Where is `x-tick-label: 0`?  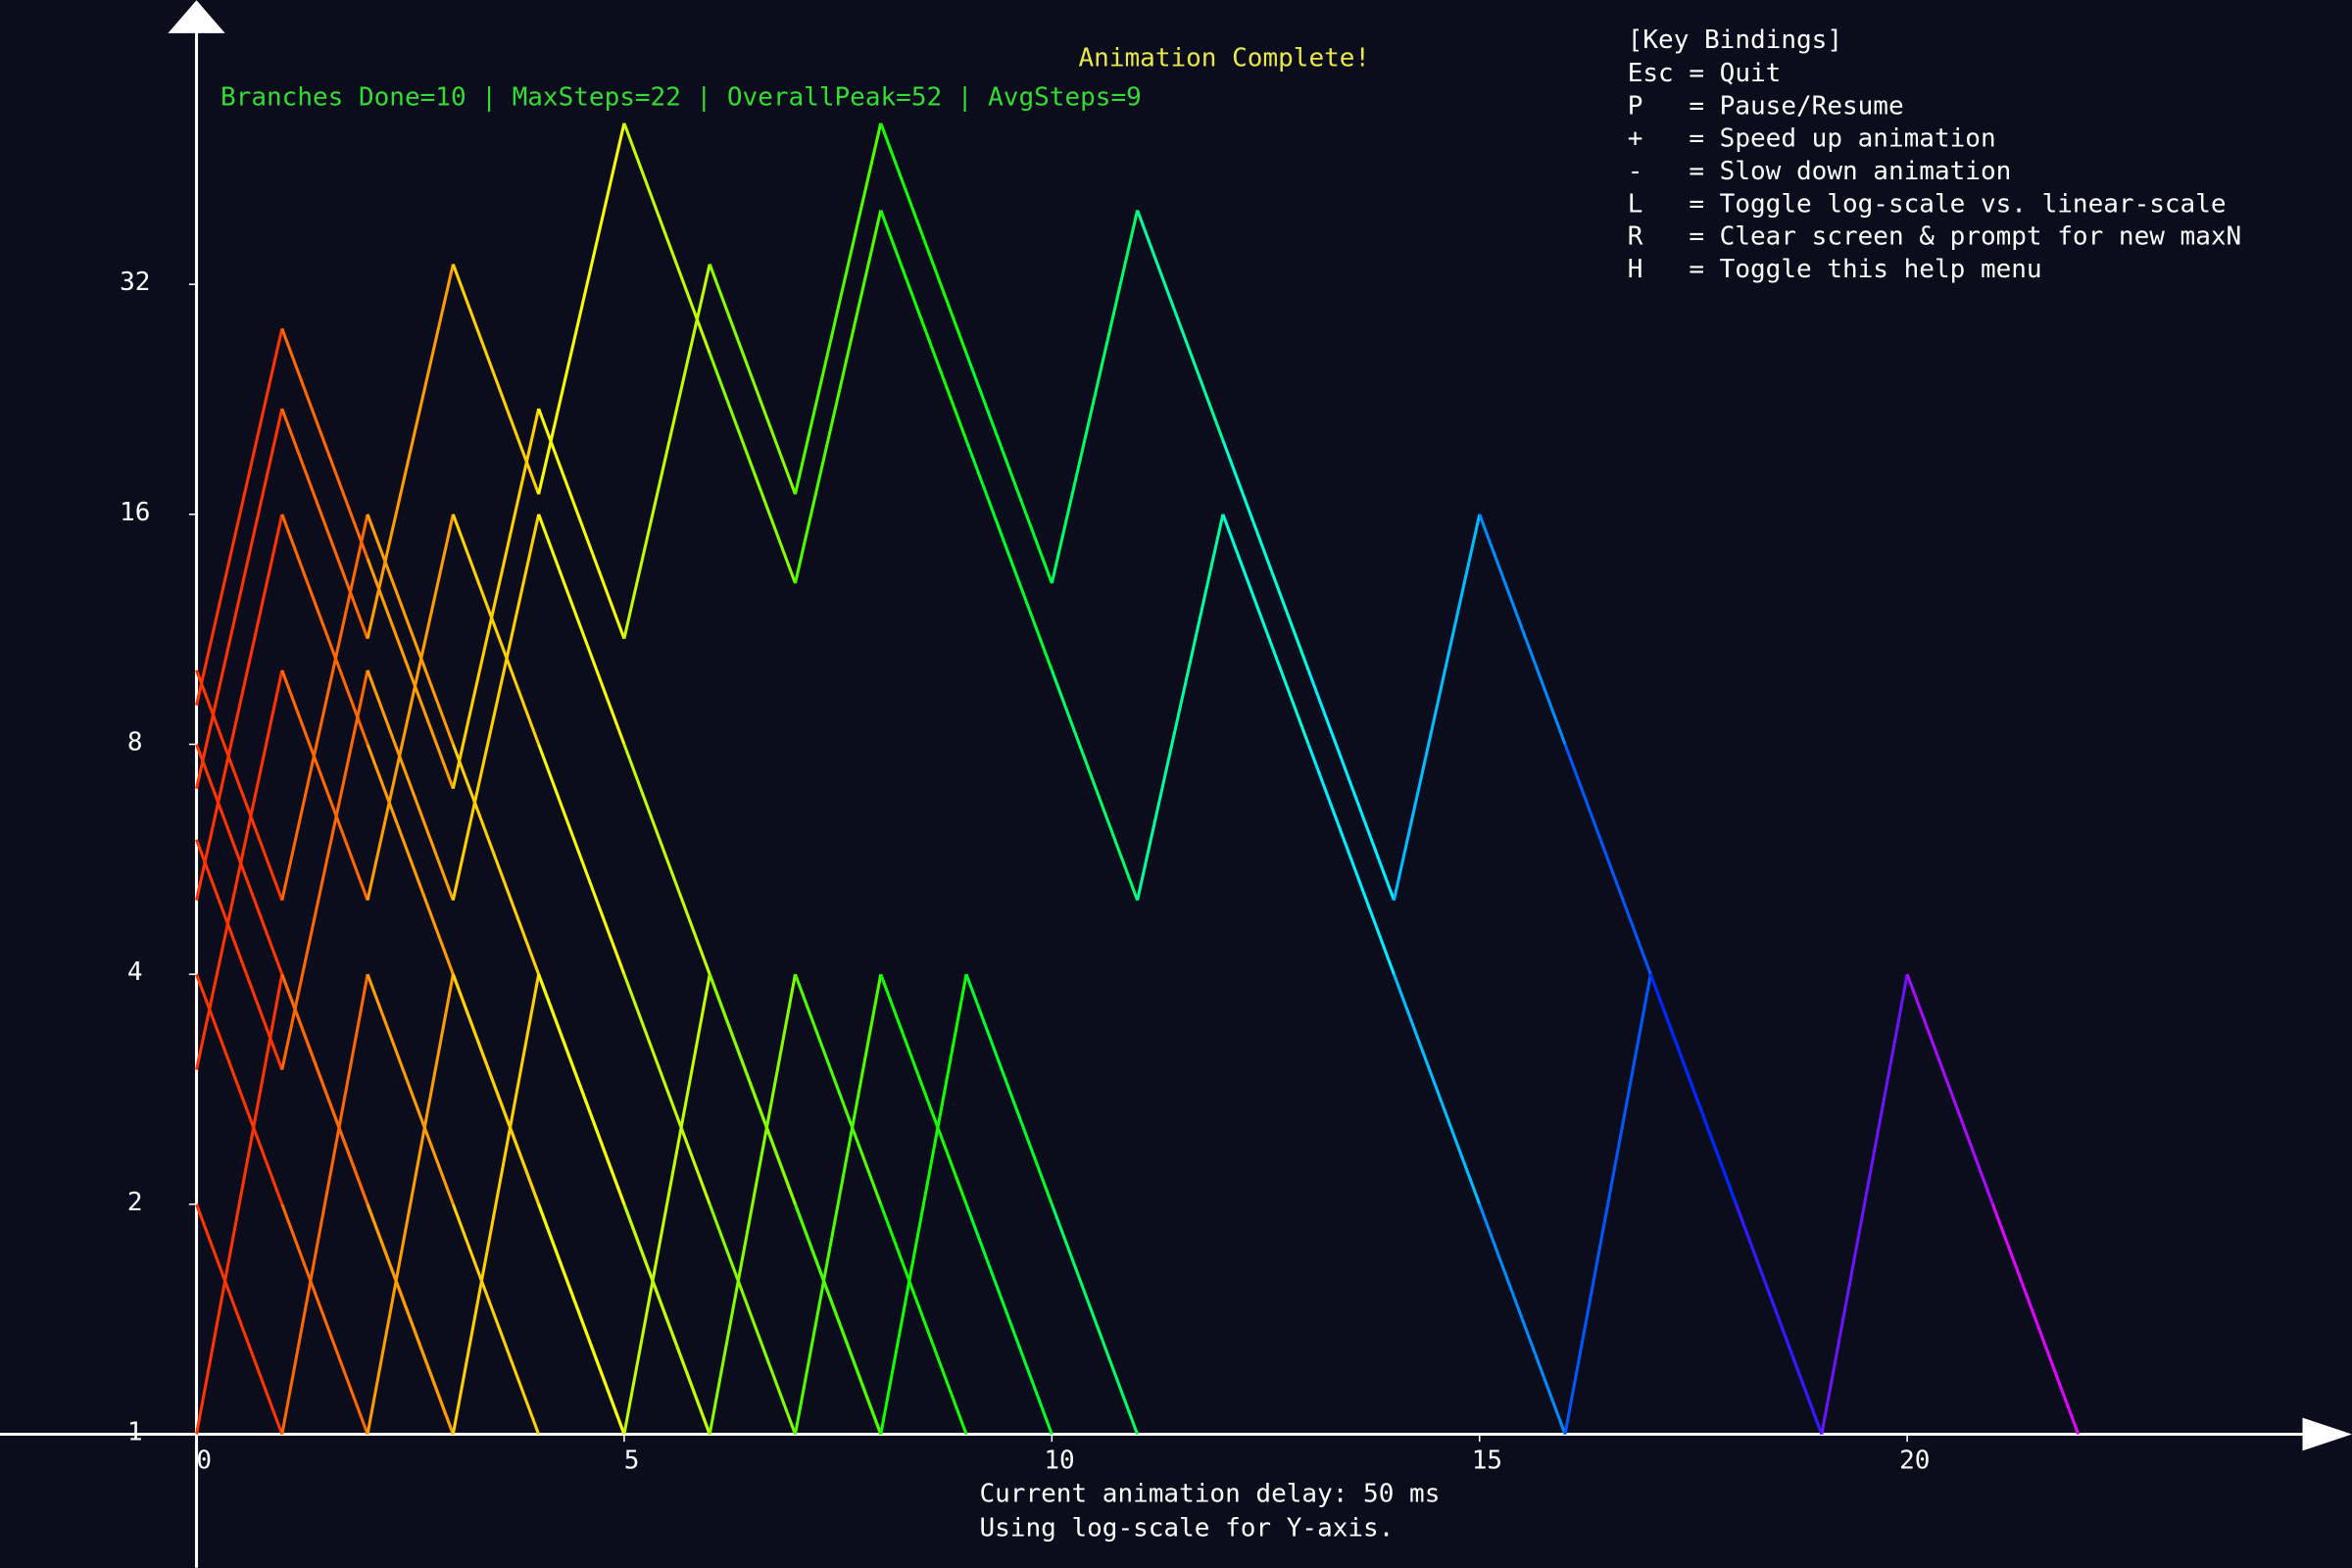 x-tick-label: 0 is located at coordinates (204, 1461).